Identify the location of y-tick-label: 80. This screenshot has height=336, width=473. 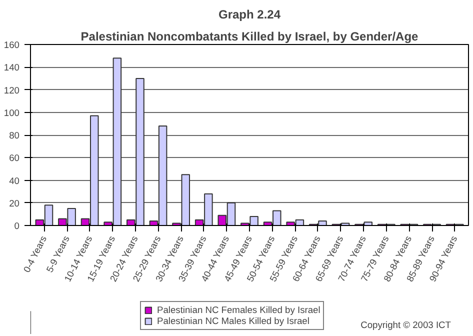
(14, 135).